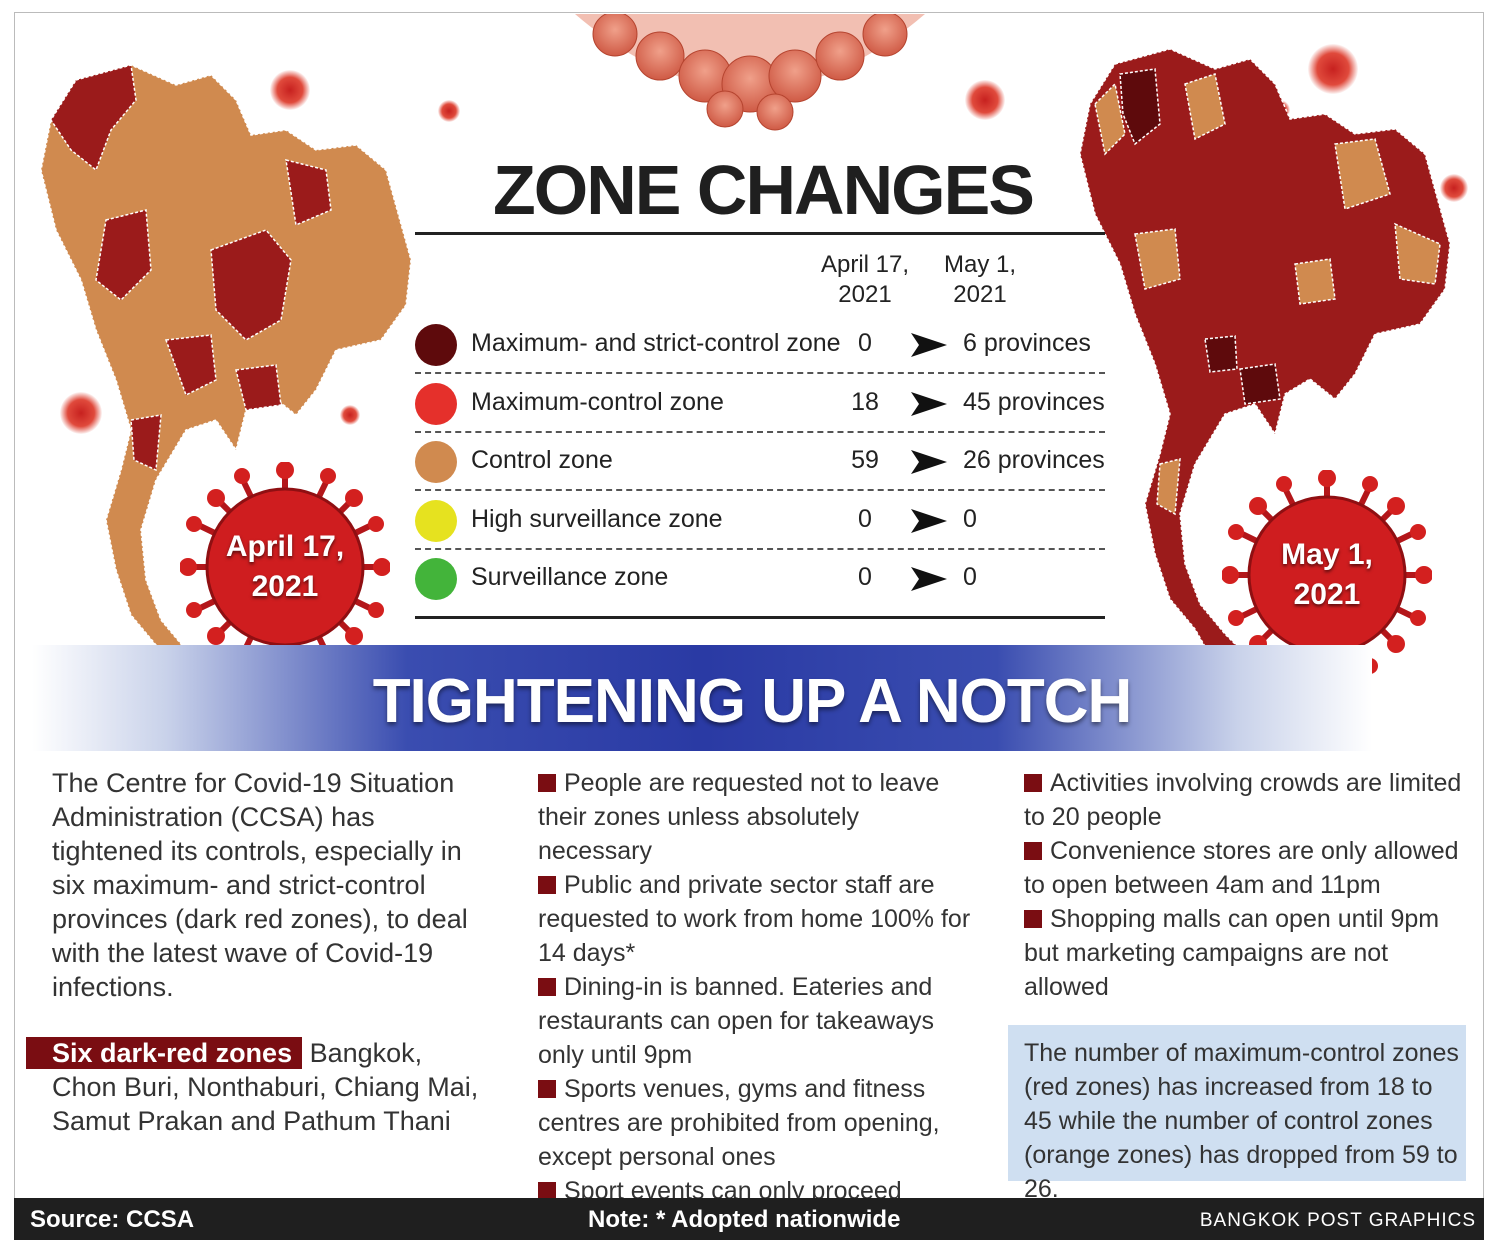 Image resolution: width=1500 pixels, height=1254 pixels. I want to click on map-date-label-april: April 17, 2021, so click(285, 566).